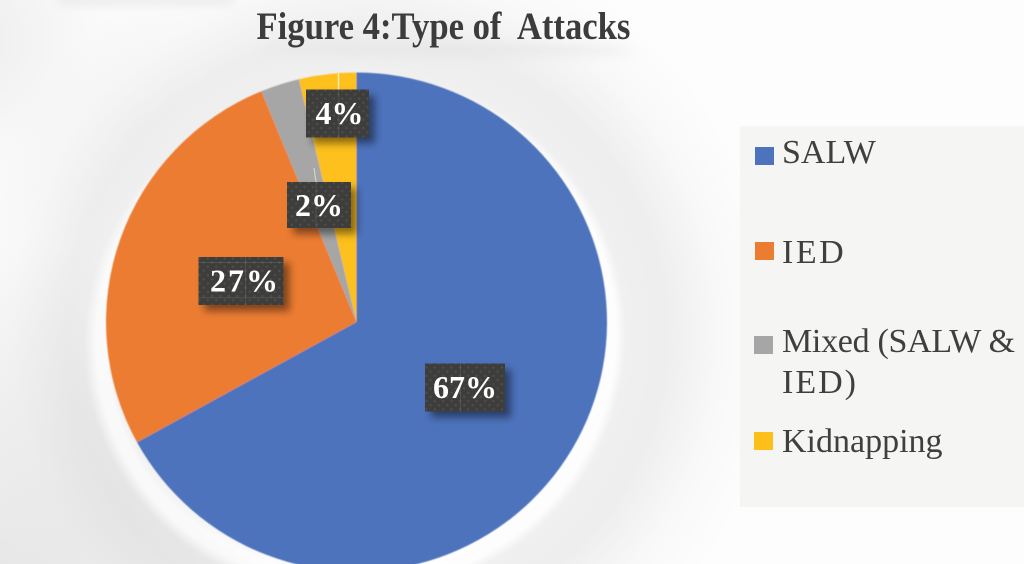  Describe the element at coordinates (340, 113) in the screenshot. I see `svg-text: 4%` at that location.